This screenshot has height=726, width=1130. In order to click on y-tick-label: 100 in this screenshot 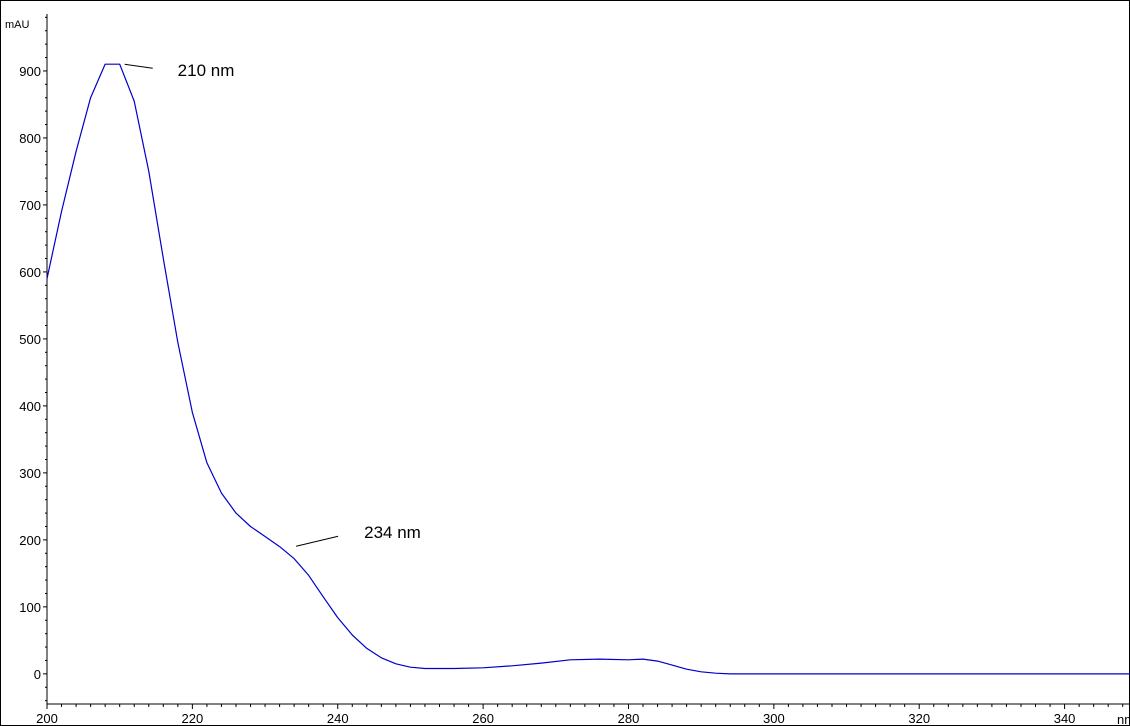, I will do `click(30, 607)`.